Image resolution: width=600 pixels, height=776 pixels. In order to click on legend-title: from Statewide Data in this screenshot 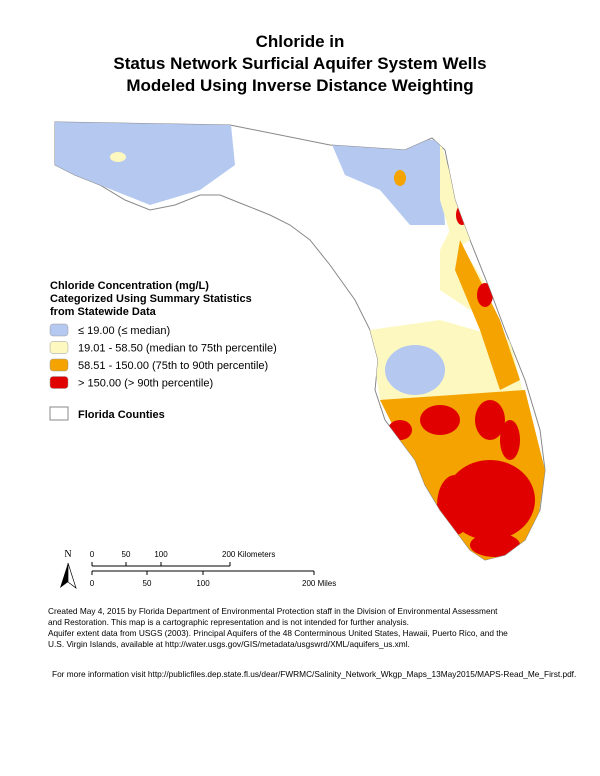, I will do `click(103, 312)`.